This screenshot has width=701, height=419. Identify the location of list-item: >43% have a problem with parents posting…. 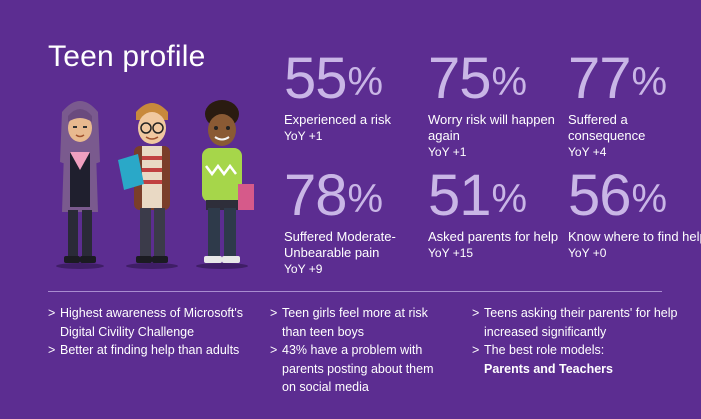
(352, 368).